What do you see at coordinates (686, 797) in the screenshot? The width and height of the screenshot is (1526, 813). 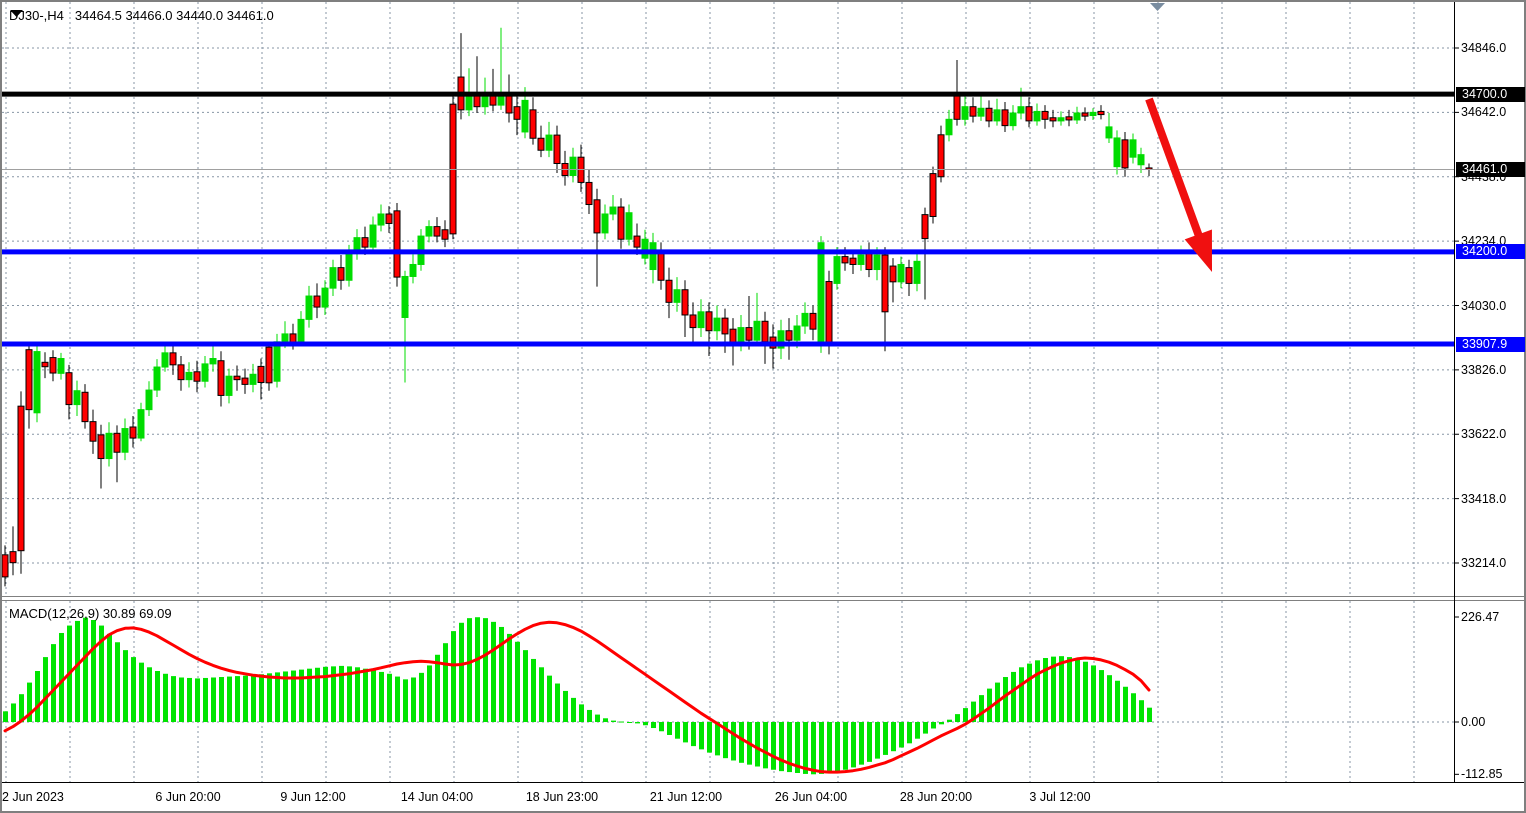 I see `time-axis-label: 21 Jun 12:00` at bounding box center [686, 797].